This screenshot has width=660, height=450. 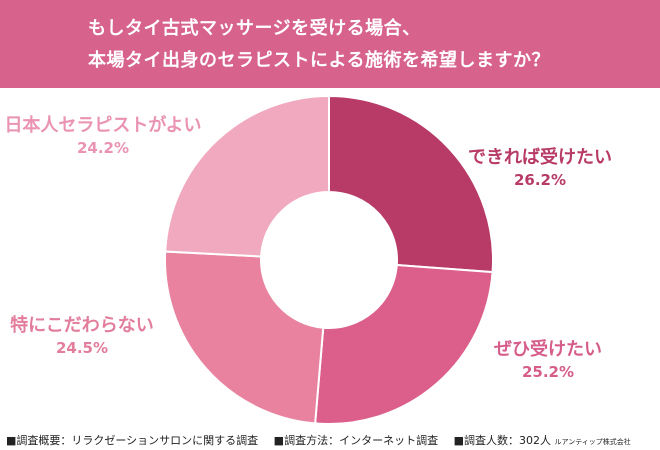 What do you see at coordinates (103, 148) in the screenshot?
I see `slice-value-nihonjin: 24.2%` at bounding box center [103, 148].